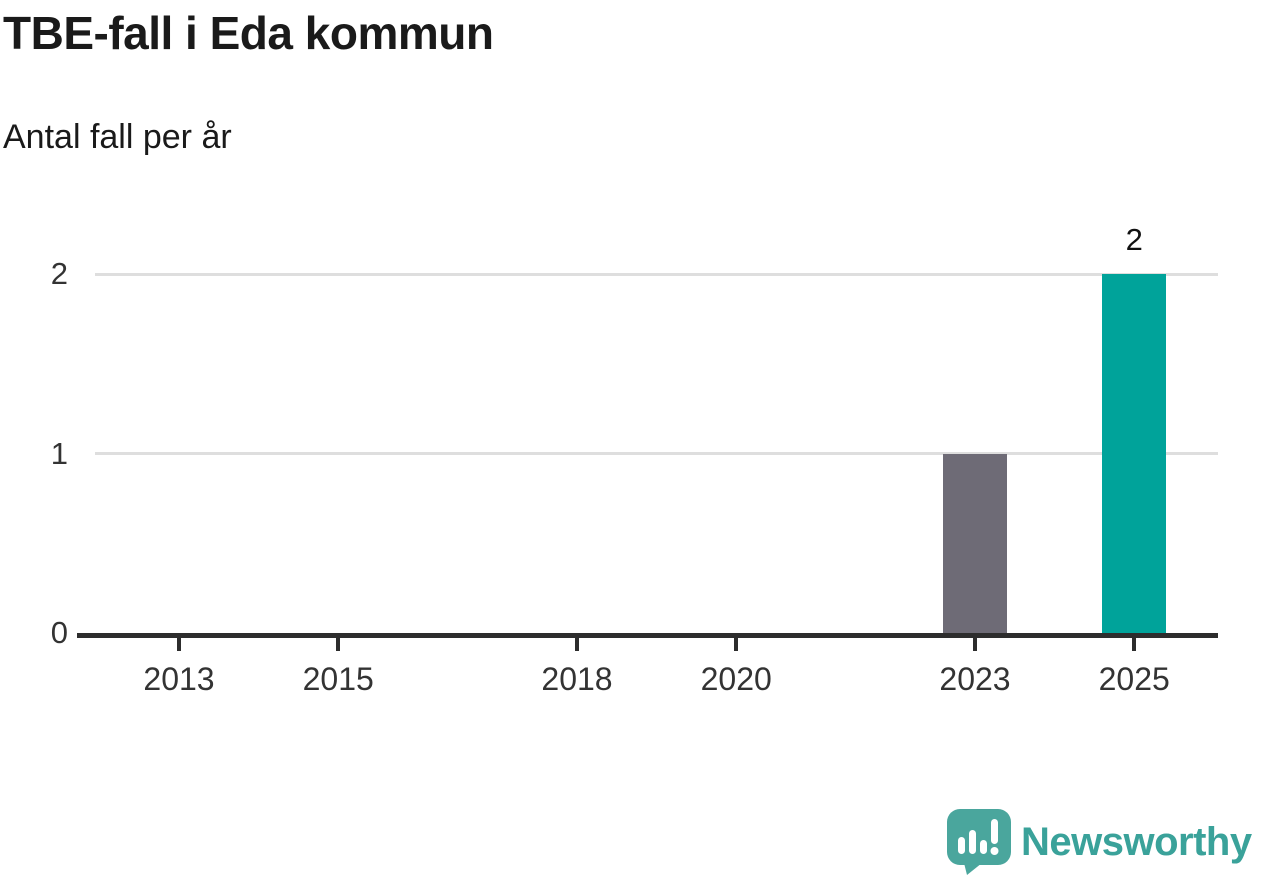 Image resolution: width=1262 pixels, height=879 pixels. What do you see at coordinates (59, 453) in the screenshot?
I see `y-axis-label-1: 1` at bounding box center [59, 453].